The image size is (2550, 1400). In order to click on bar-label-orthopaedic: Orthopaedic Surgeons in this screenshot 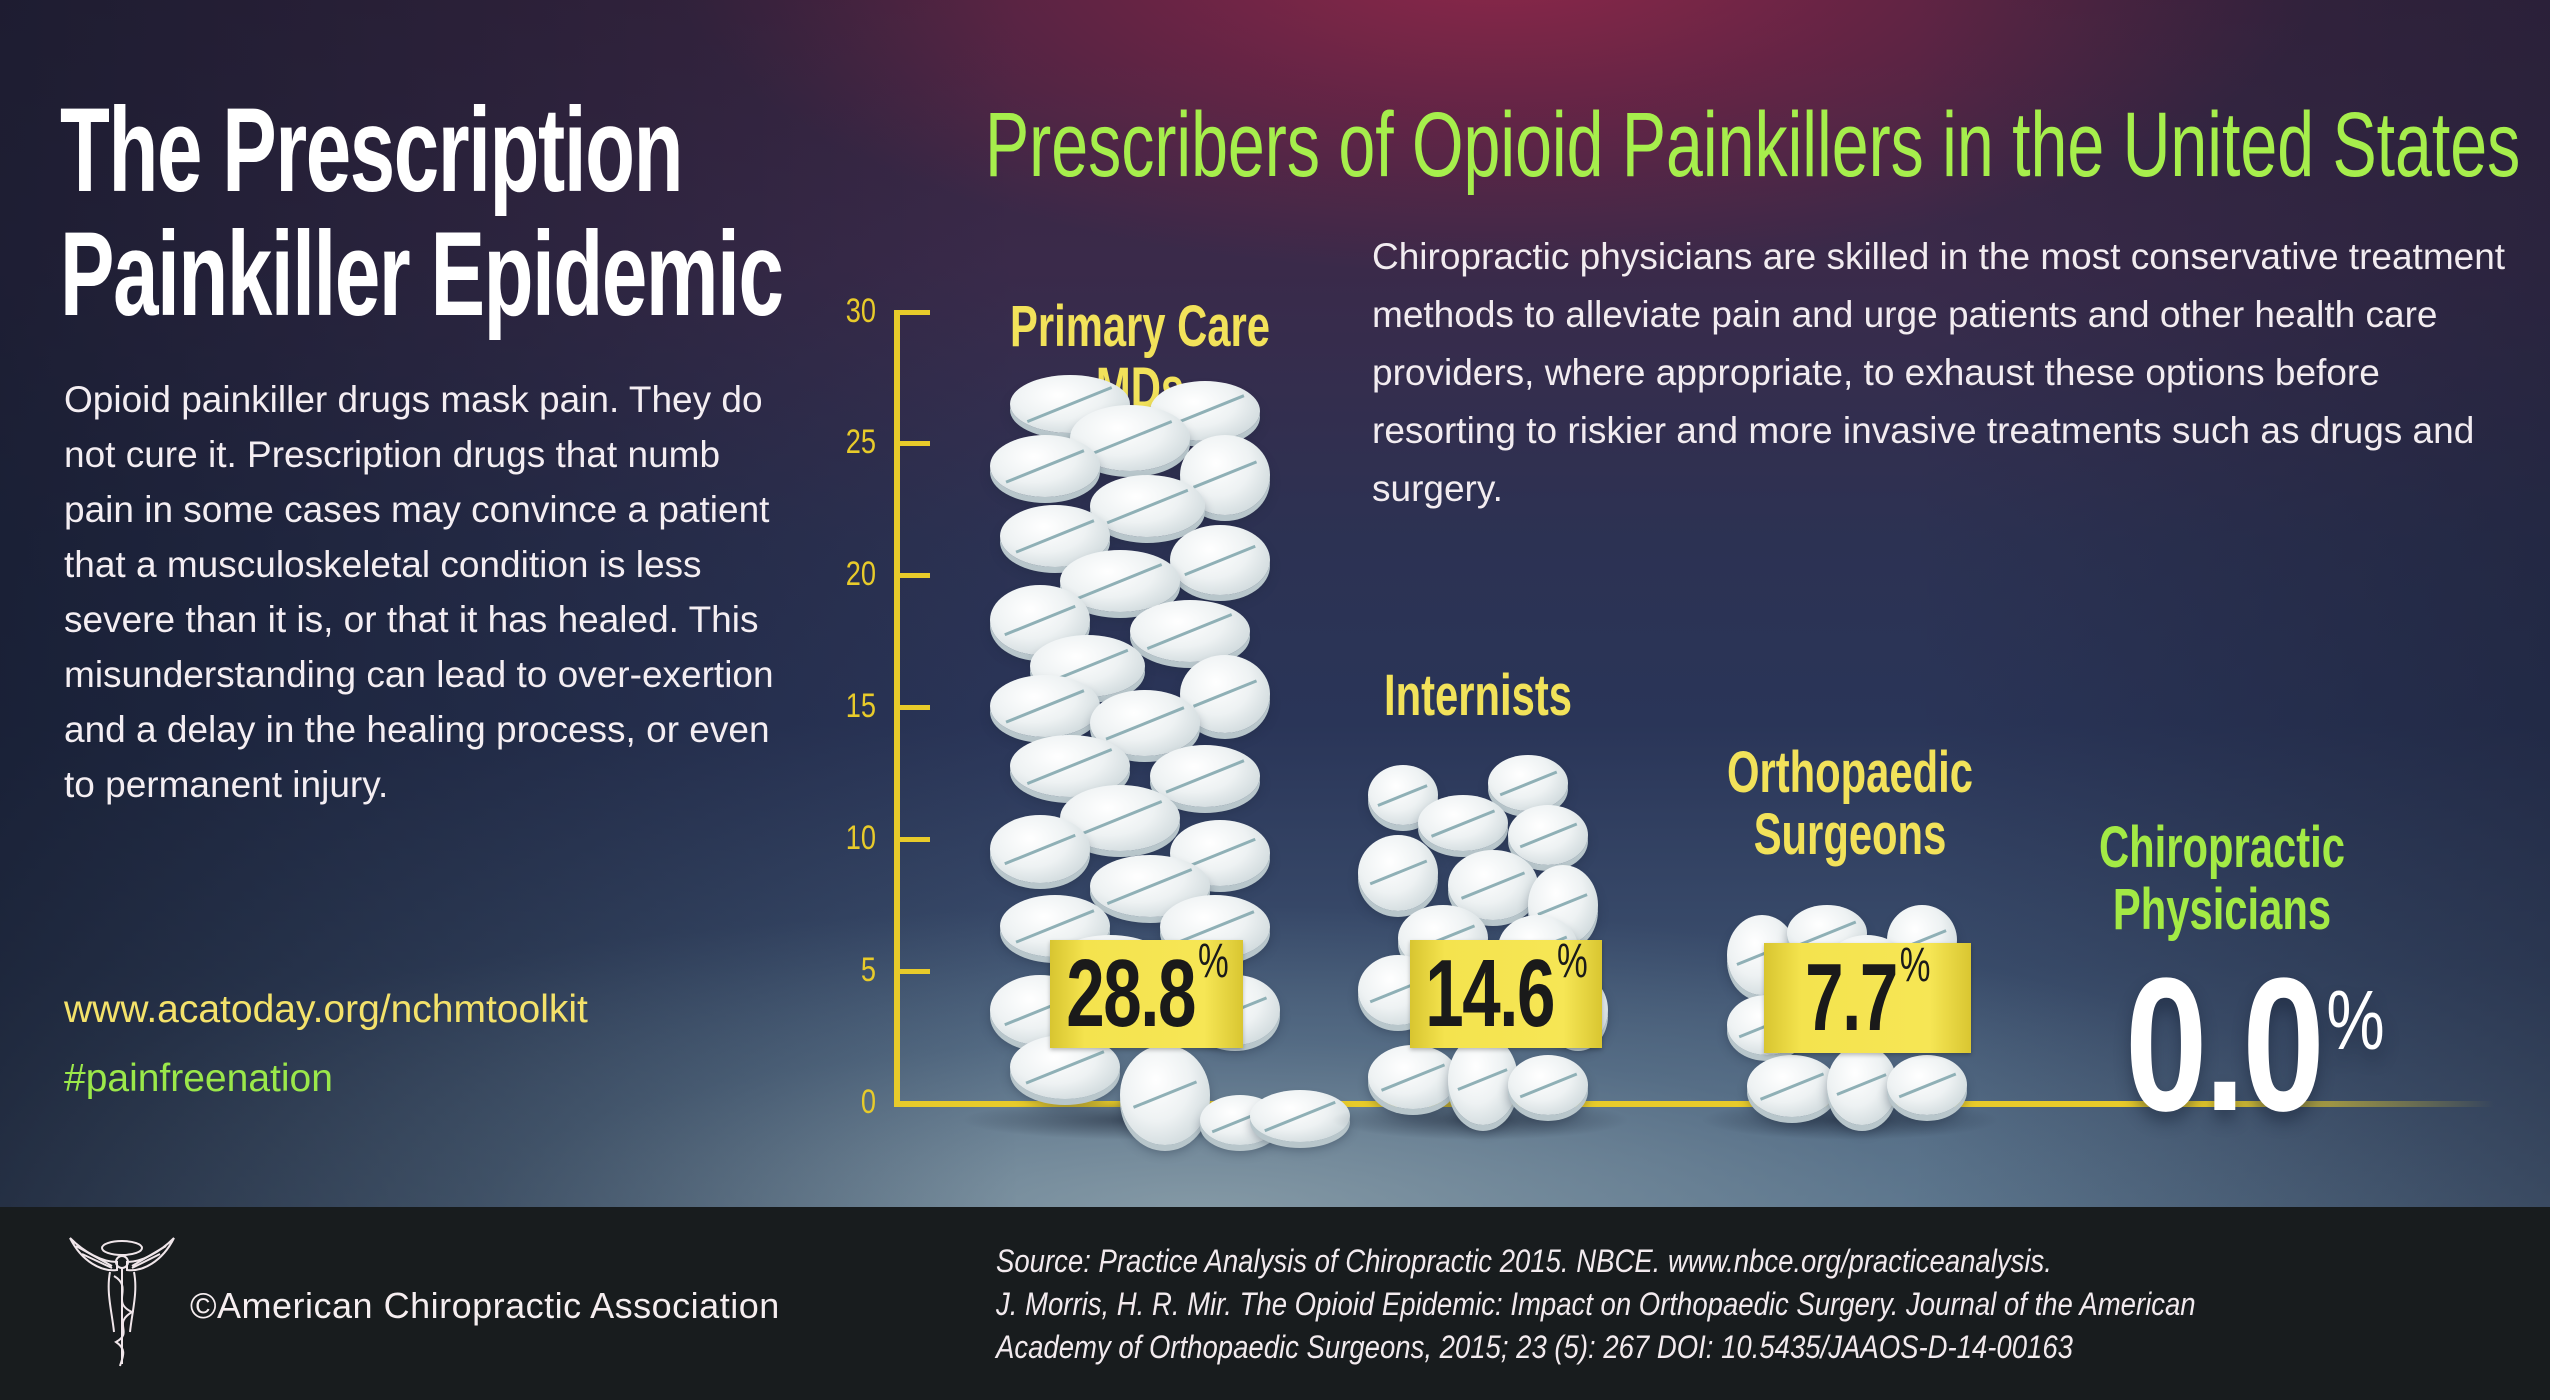, I will do `click(1850, 804)`.